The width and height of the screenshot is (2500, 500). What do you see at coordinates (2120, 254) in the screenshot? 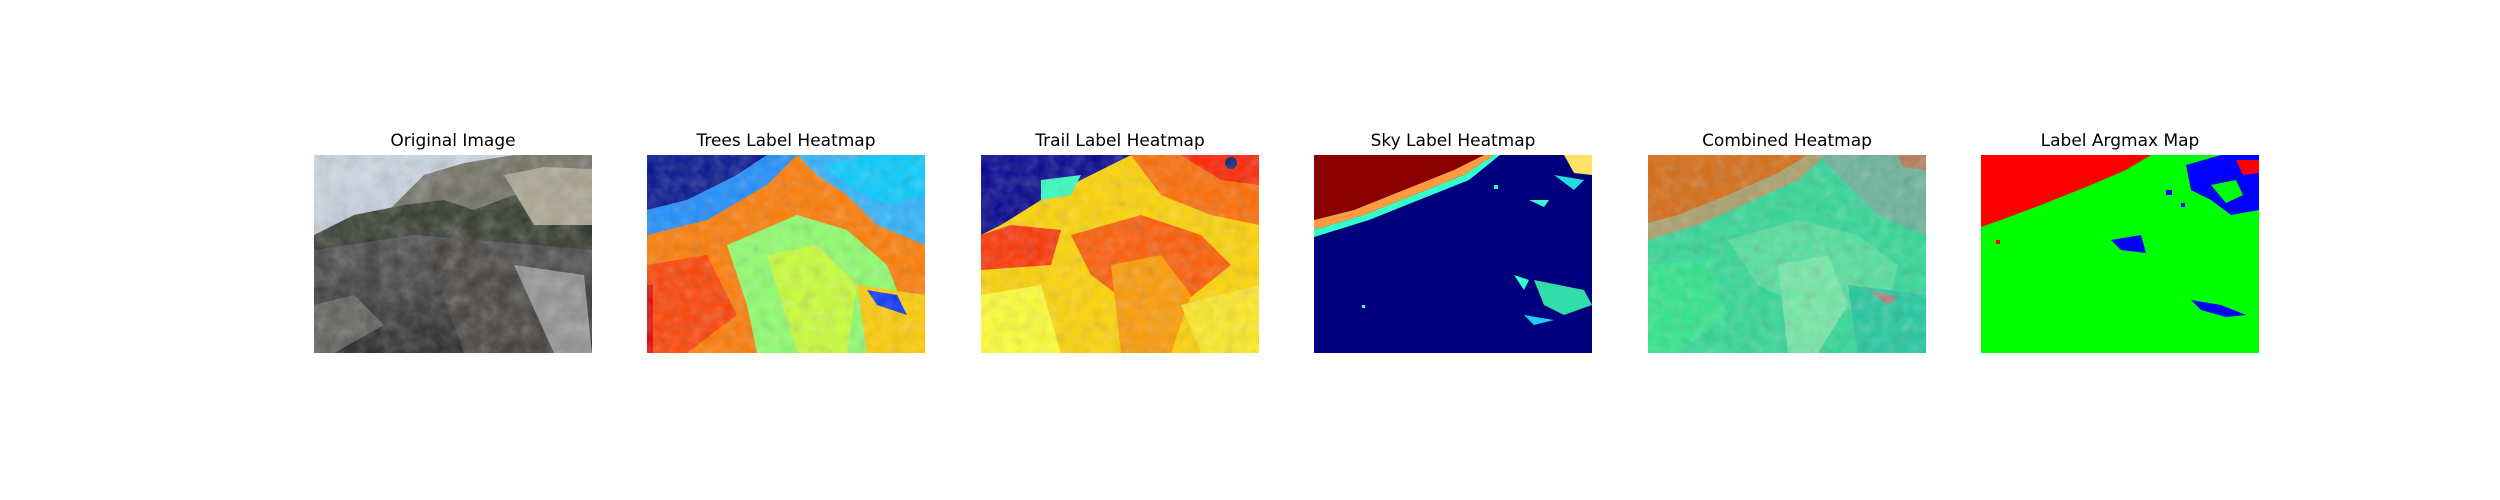
I see `argmax-map` at bounding box center [2120, 254].